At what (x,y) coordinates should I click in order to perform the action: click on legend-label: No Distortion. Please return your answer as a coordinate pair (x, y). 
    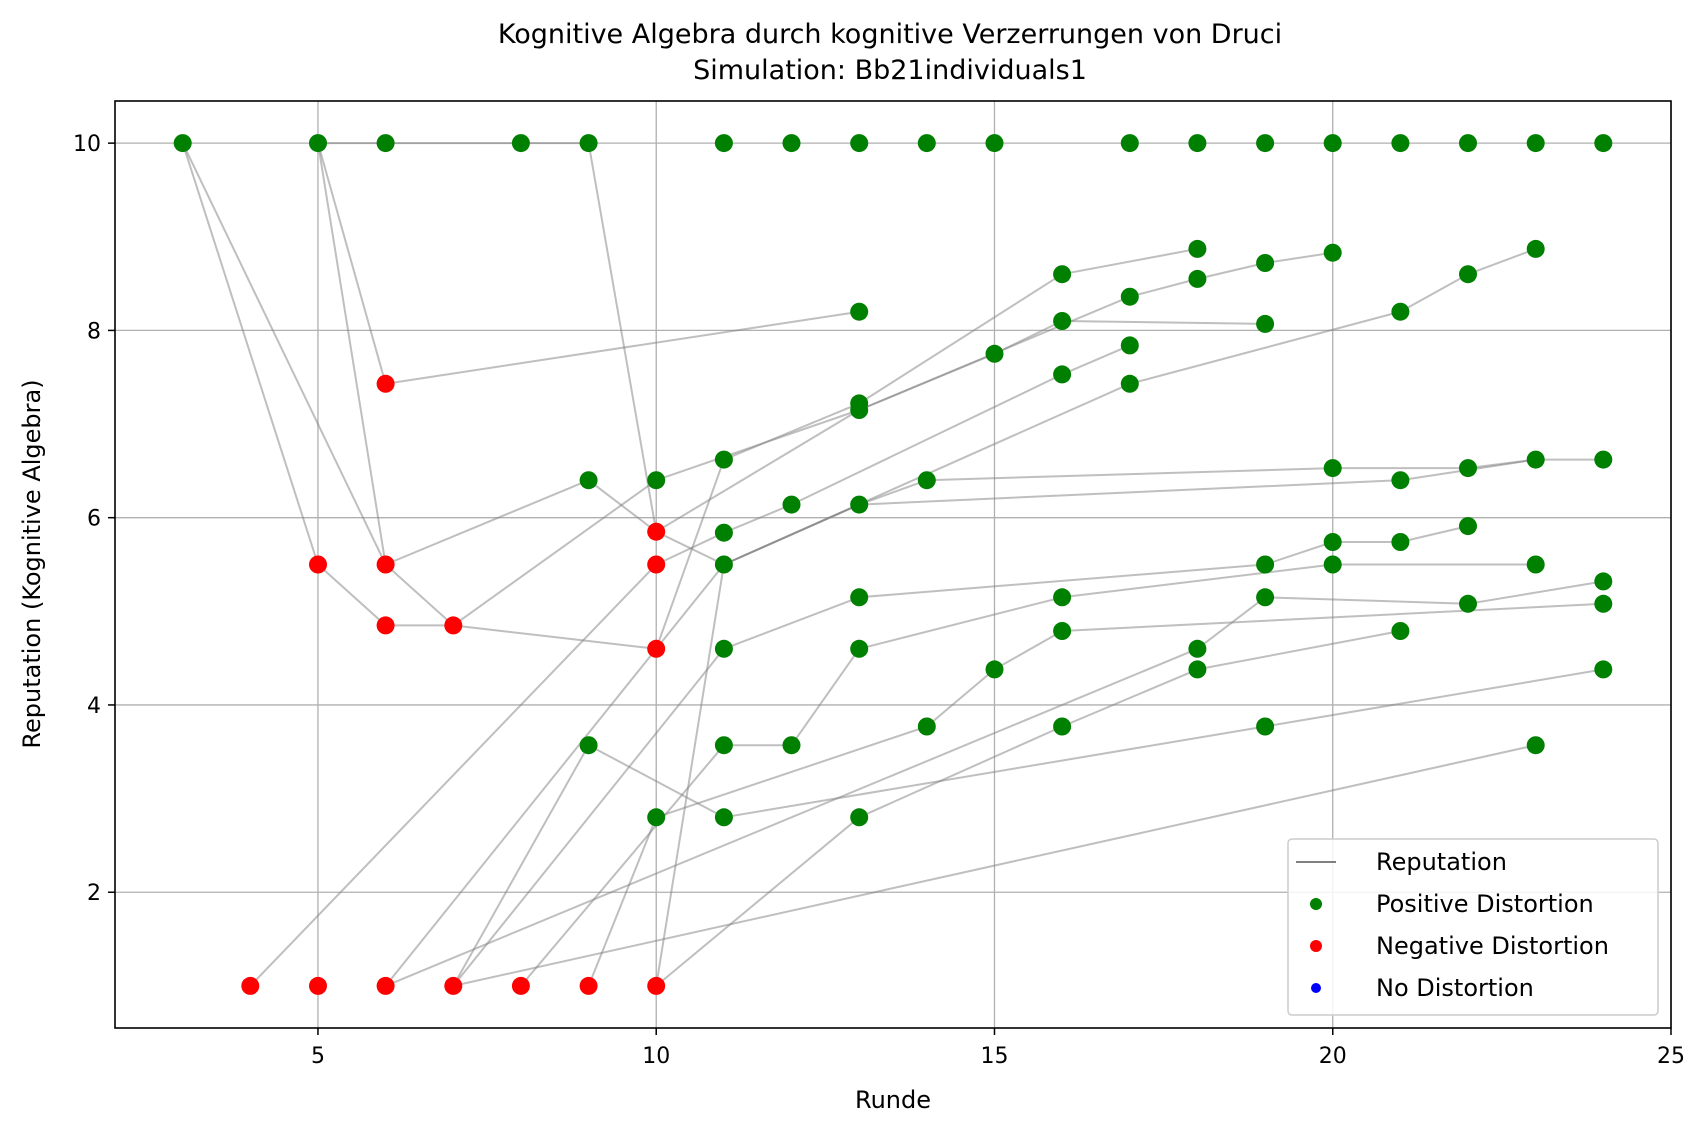
    Looking at the image, I should click on (1455, 988).